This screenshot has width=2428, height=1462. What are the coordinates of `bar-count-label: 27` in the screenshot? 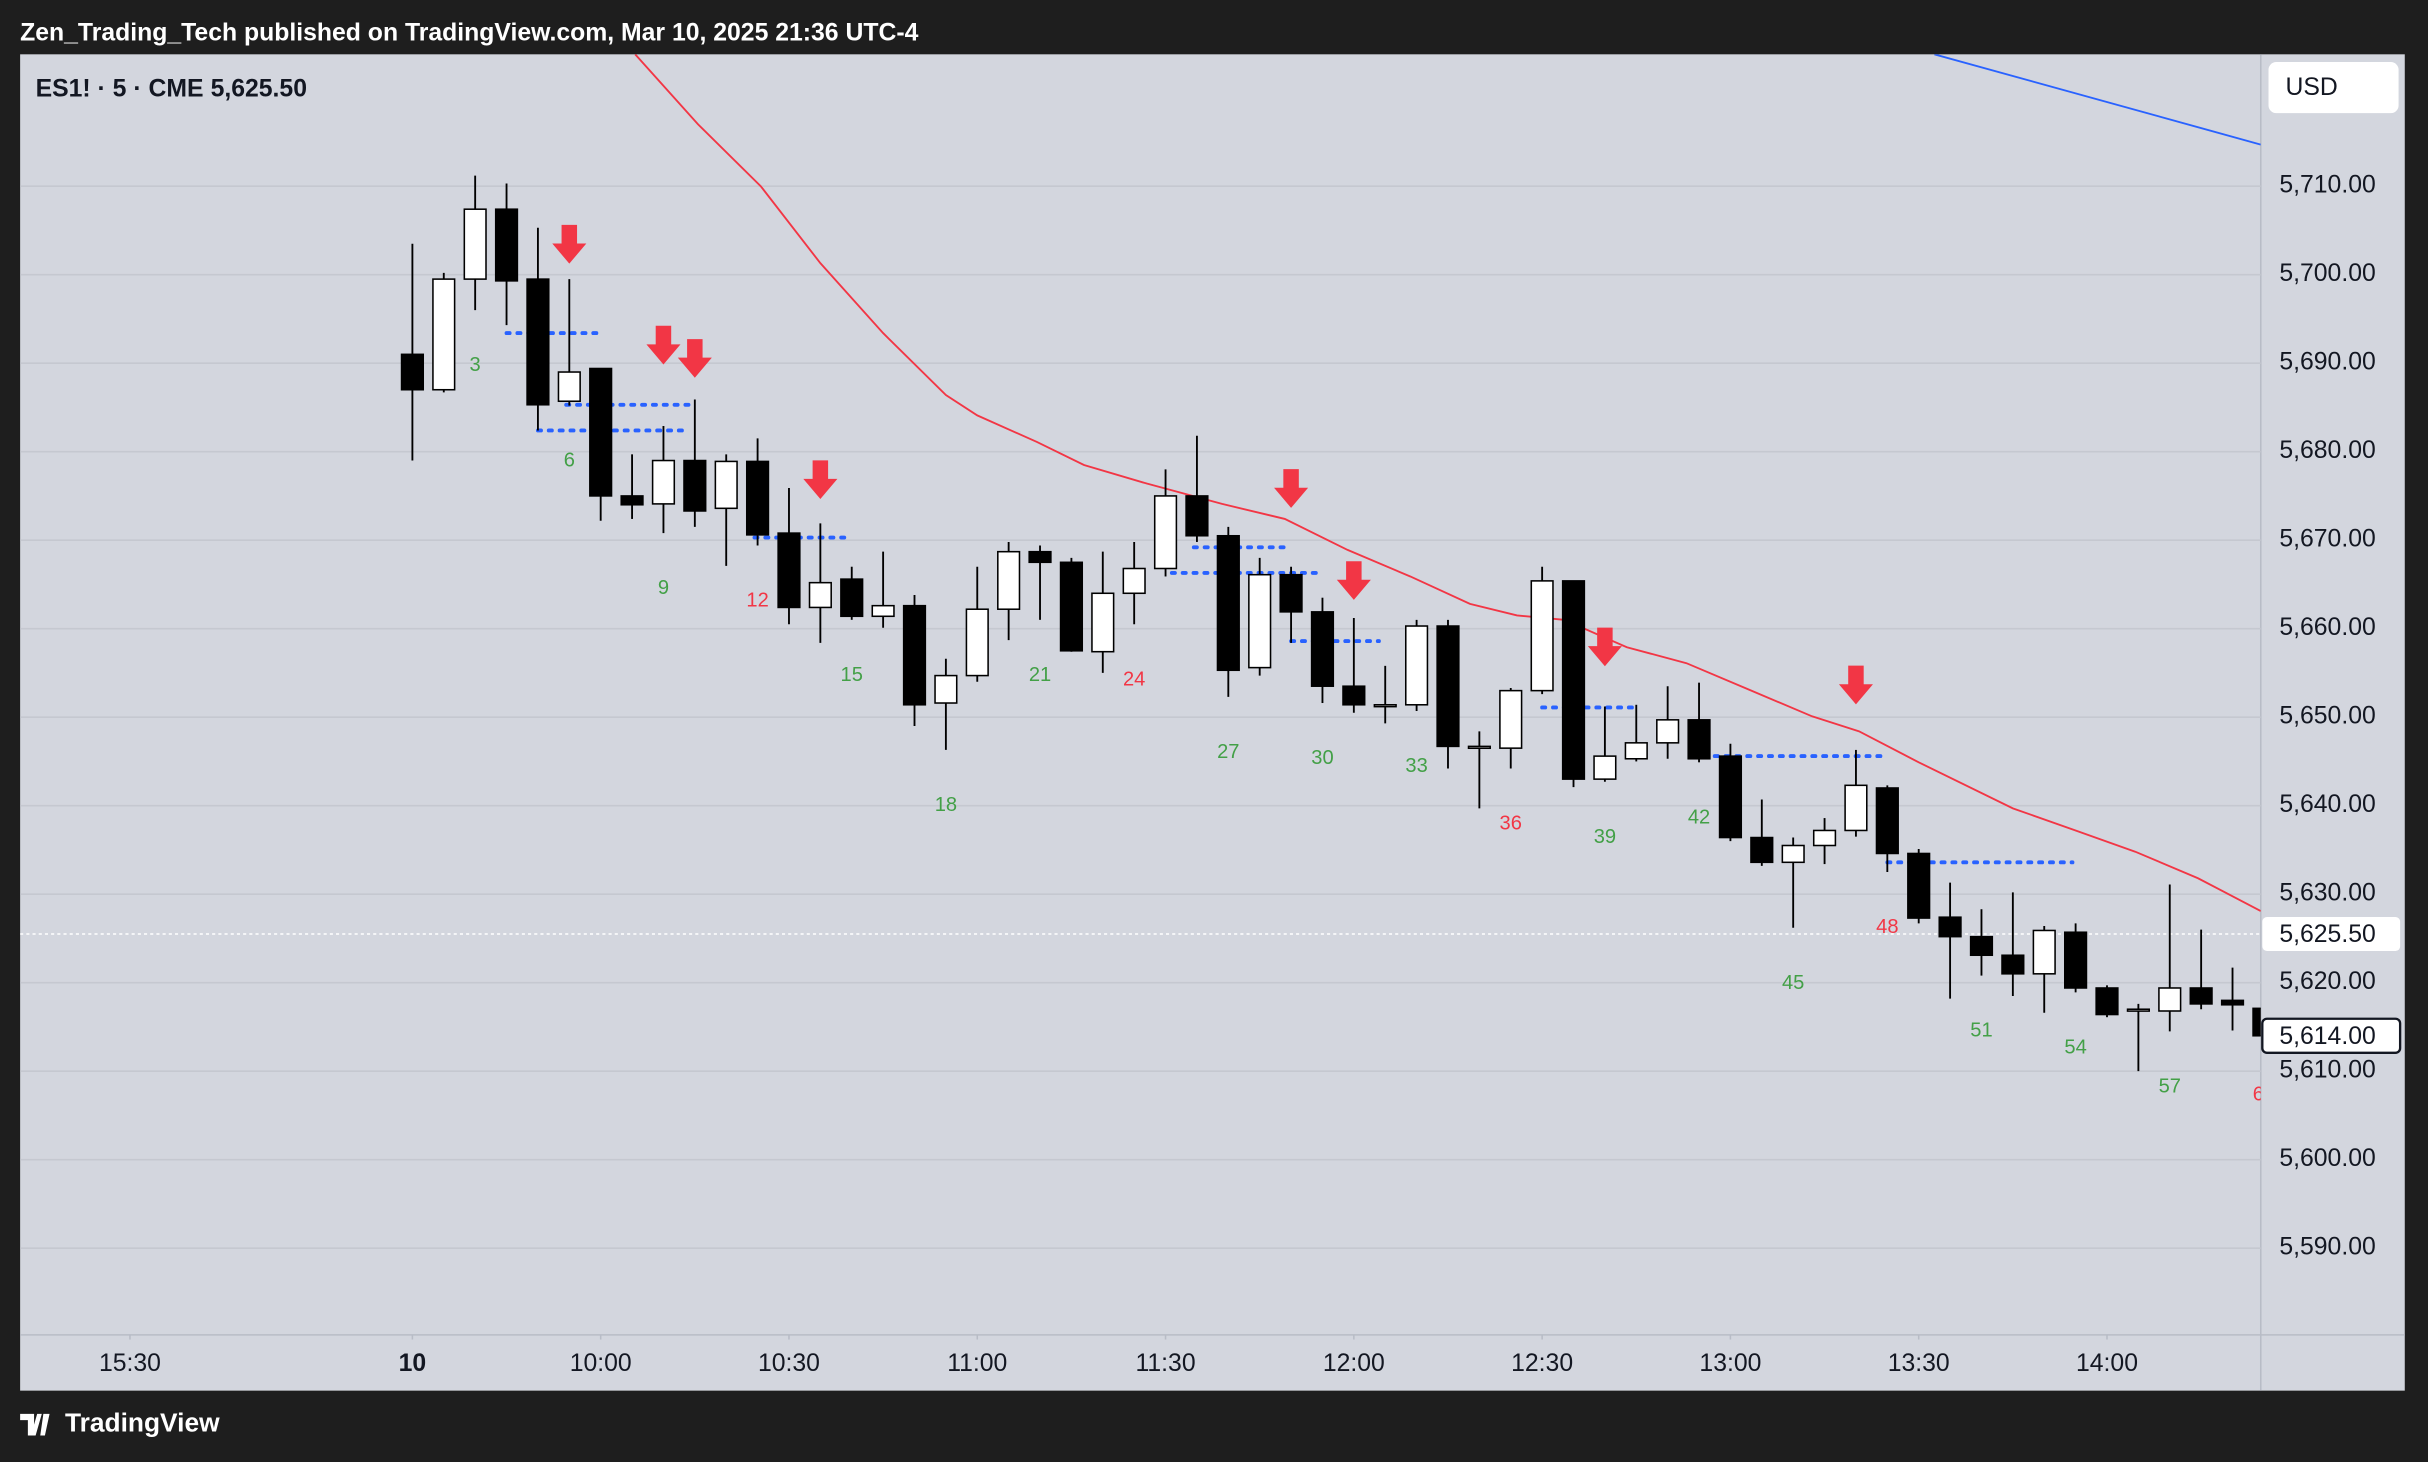 It's located at (1228, 752).